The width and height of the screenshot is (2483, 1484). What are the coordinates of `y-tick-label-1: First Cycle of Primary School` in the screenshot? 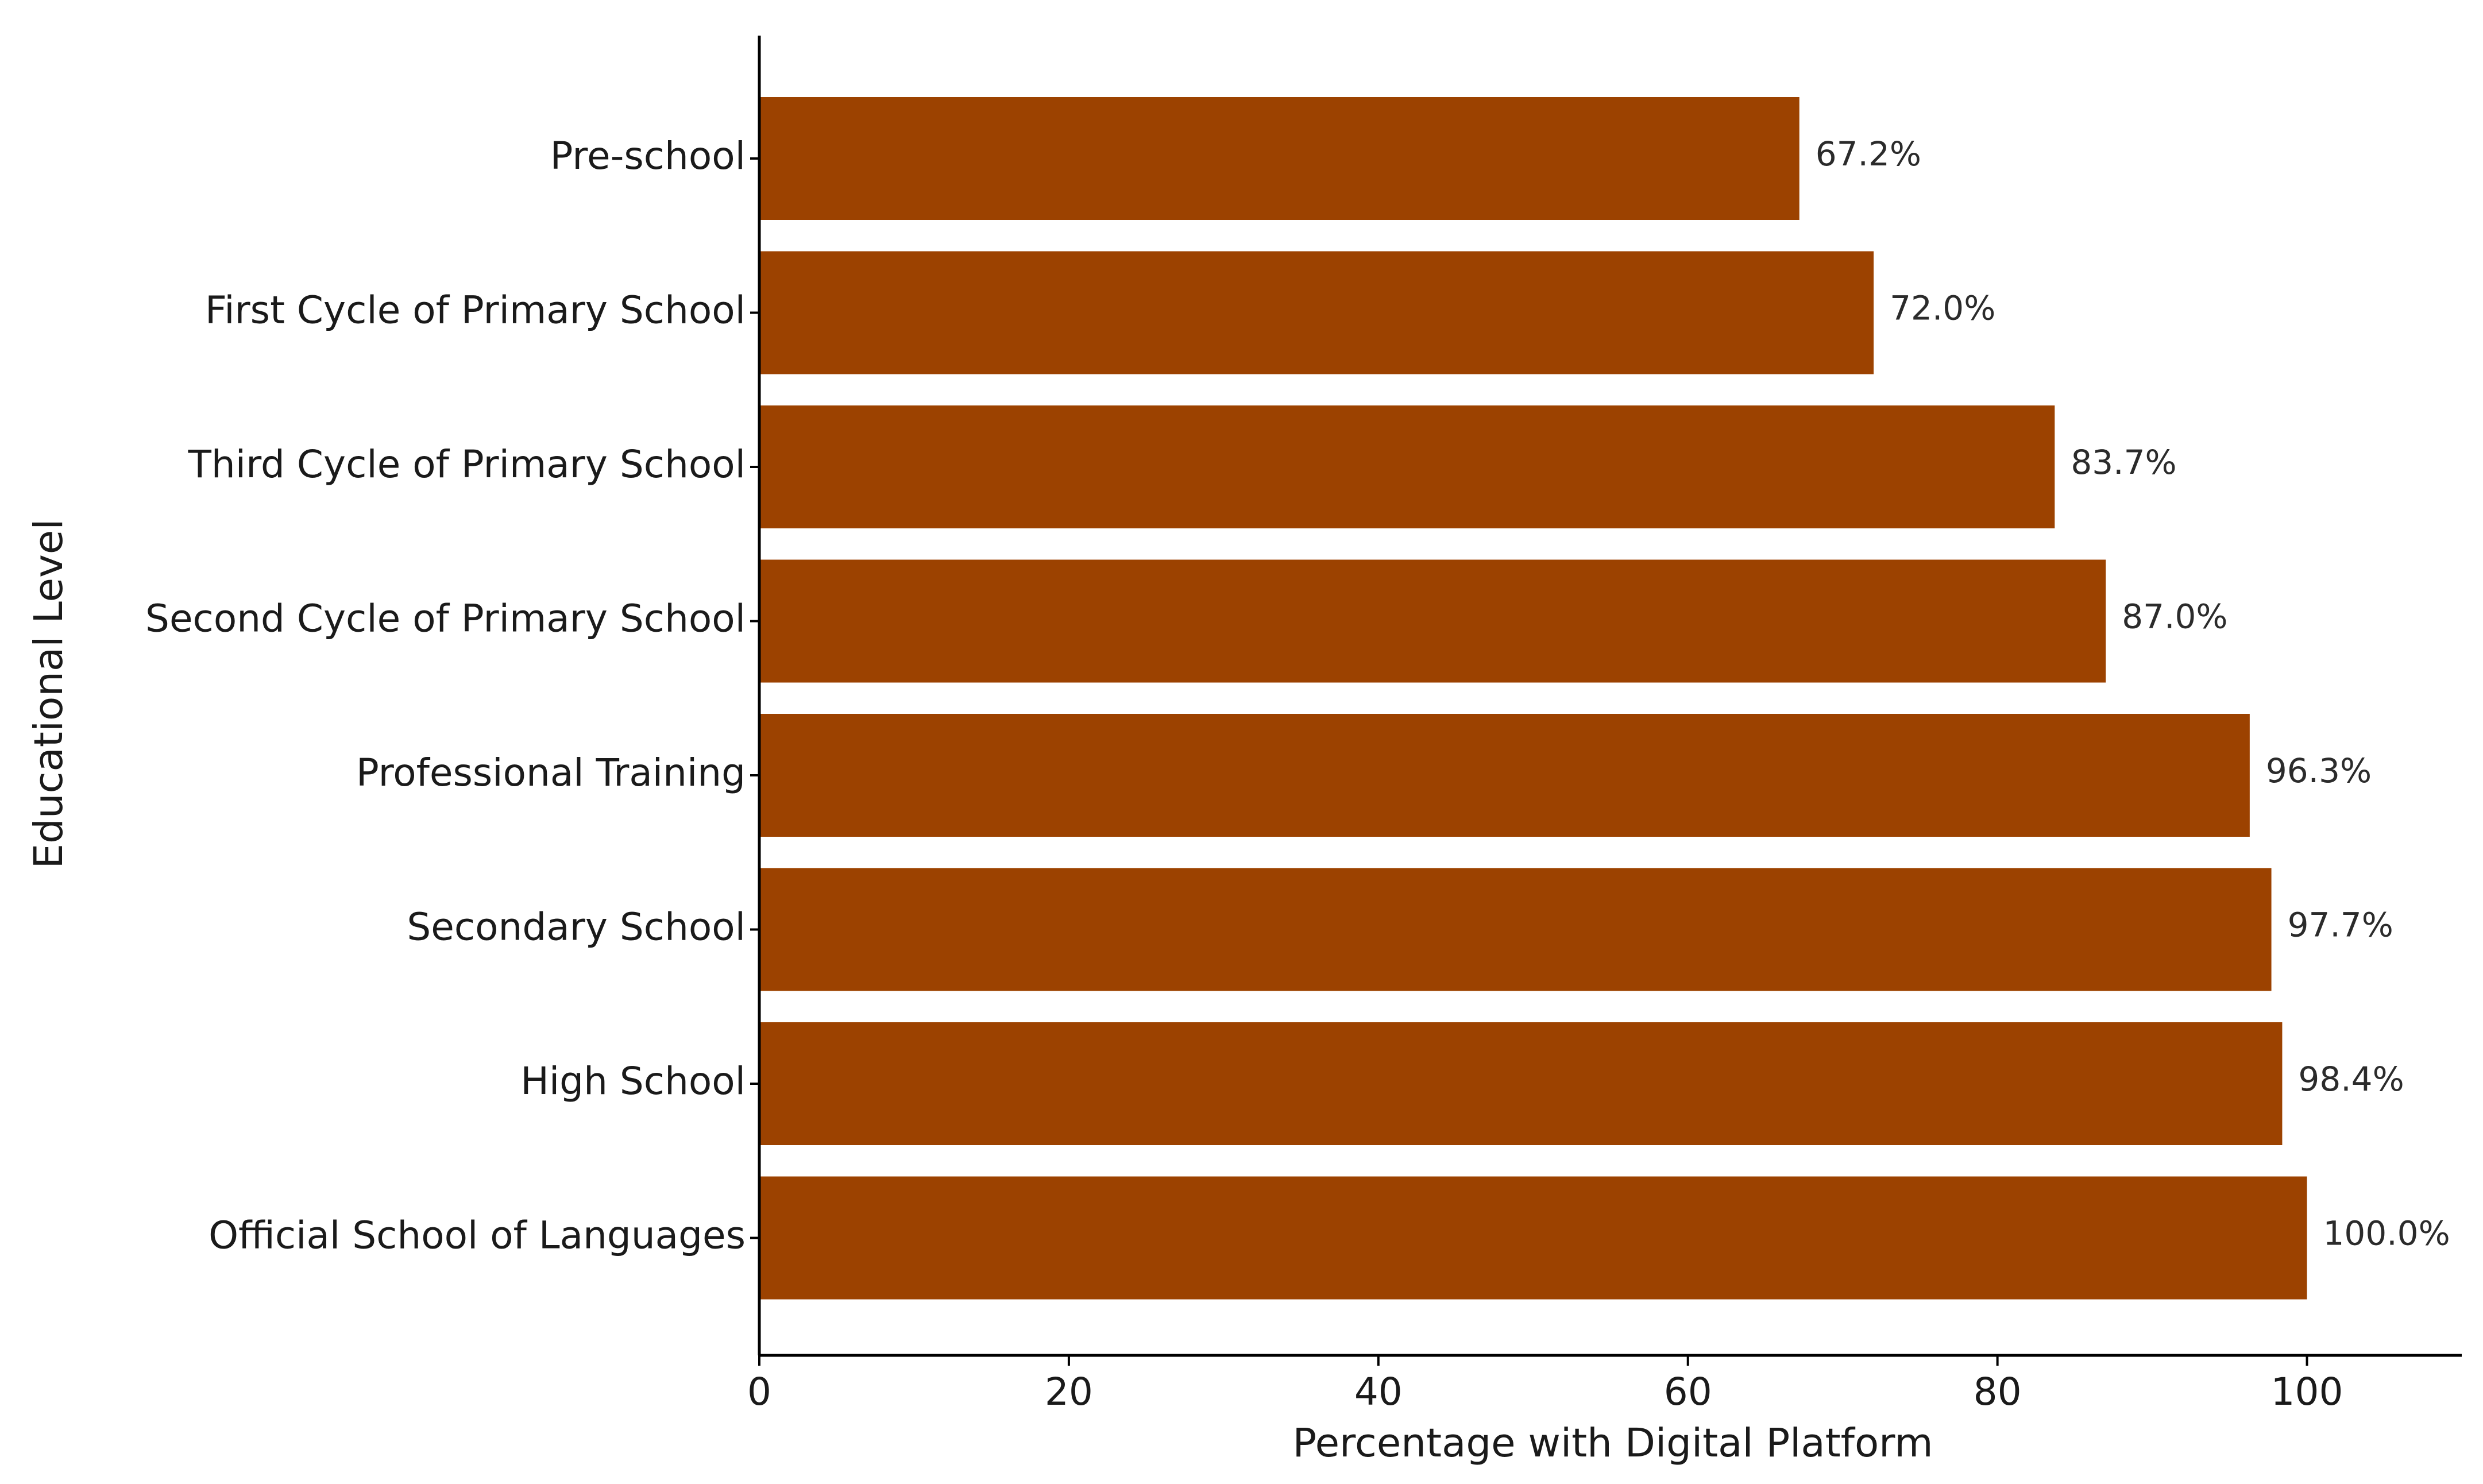 It's located at (475, 310).